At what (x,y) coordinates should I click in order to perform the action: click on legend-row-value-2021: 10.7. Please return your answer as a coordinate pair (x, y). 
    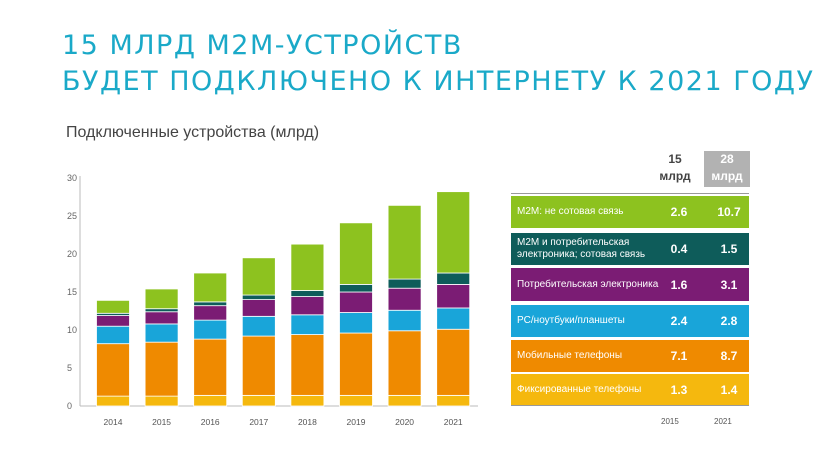
    Looking at the image, I should click on (729, 212).